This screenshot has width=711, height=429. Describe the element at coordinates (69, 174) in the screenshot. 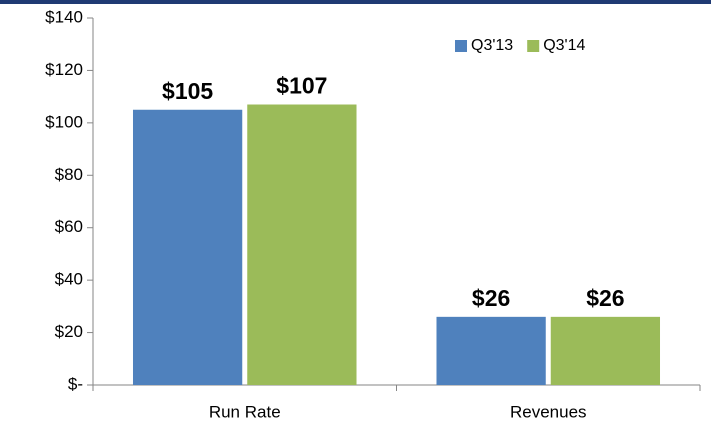

I see `y-tick-label: $80` at that location.